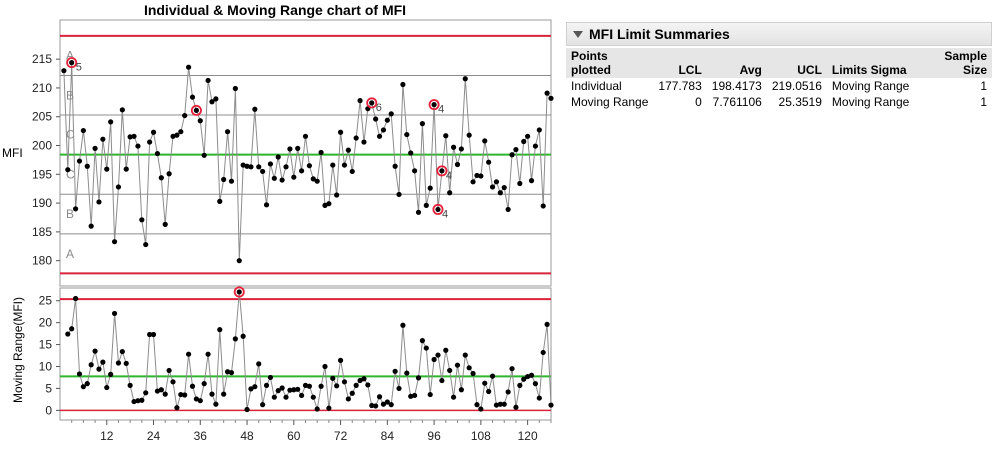  What do you see at coordinates (953, 63) in the screenshot?
I see `col-sample-size: Sample Size` at bounding box center [953, 63].